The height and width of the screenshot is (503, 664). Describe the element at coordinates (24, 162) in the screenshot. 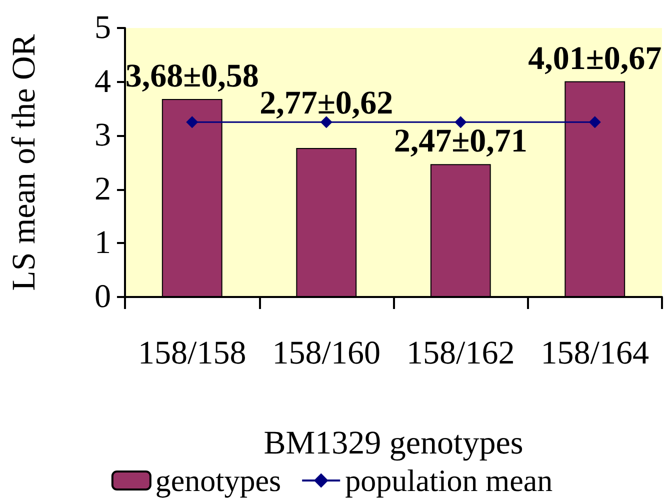

I see `y-axis-title: LS mean of the OR` at that location.